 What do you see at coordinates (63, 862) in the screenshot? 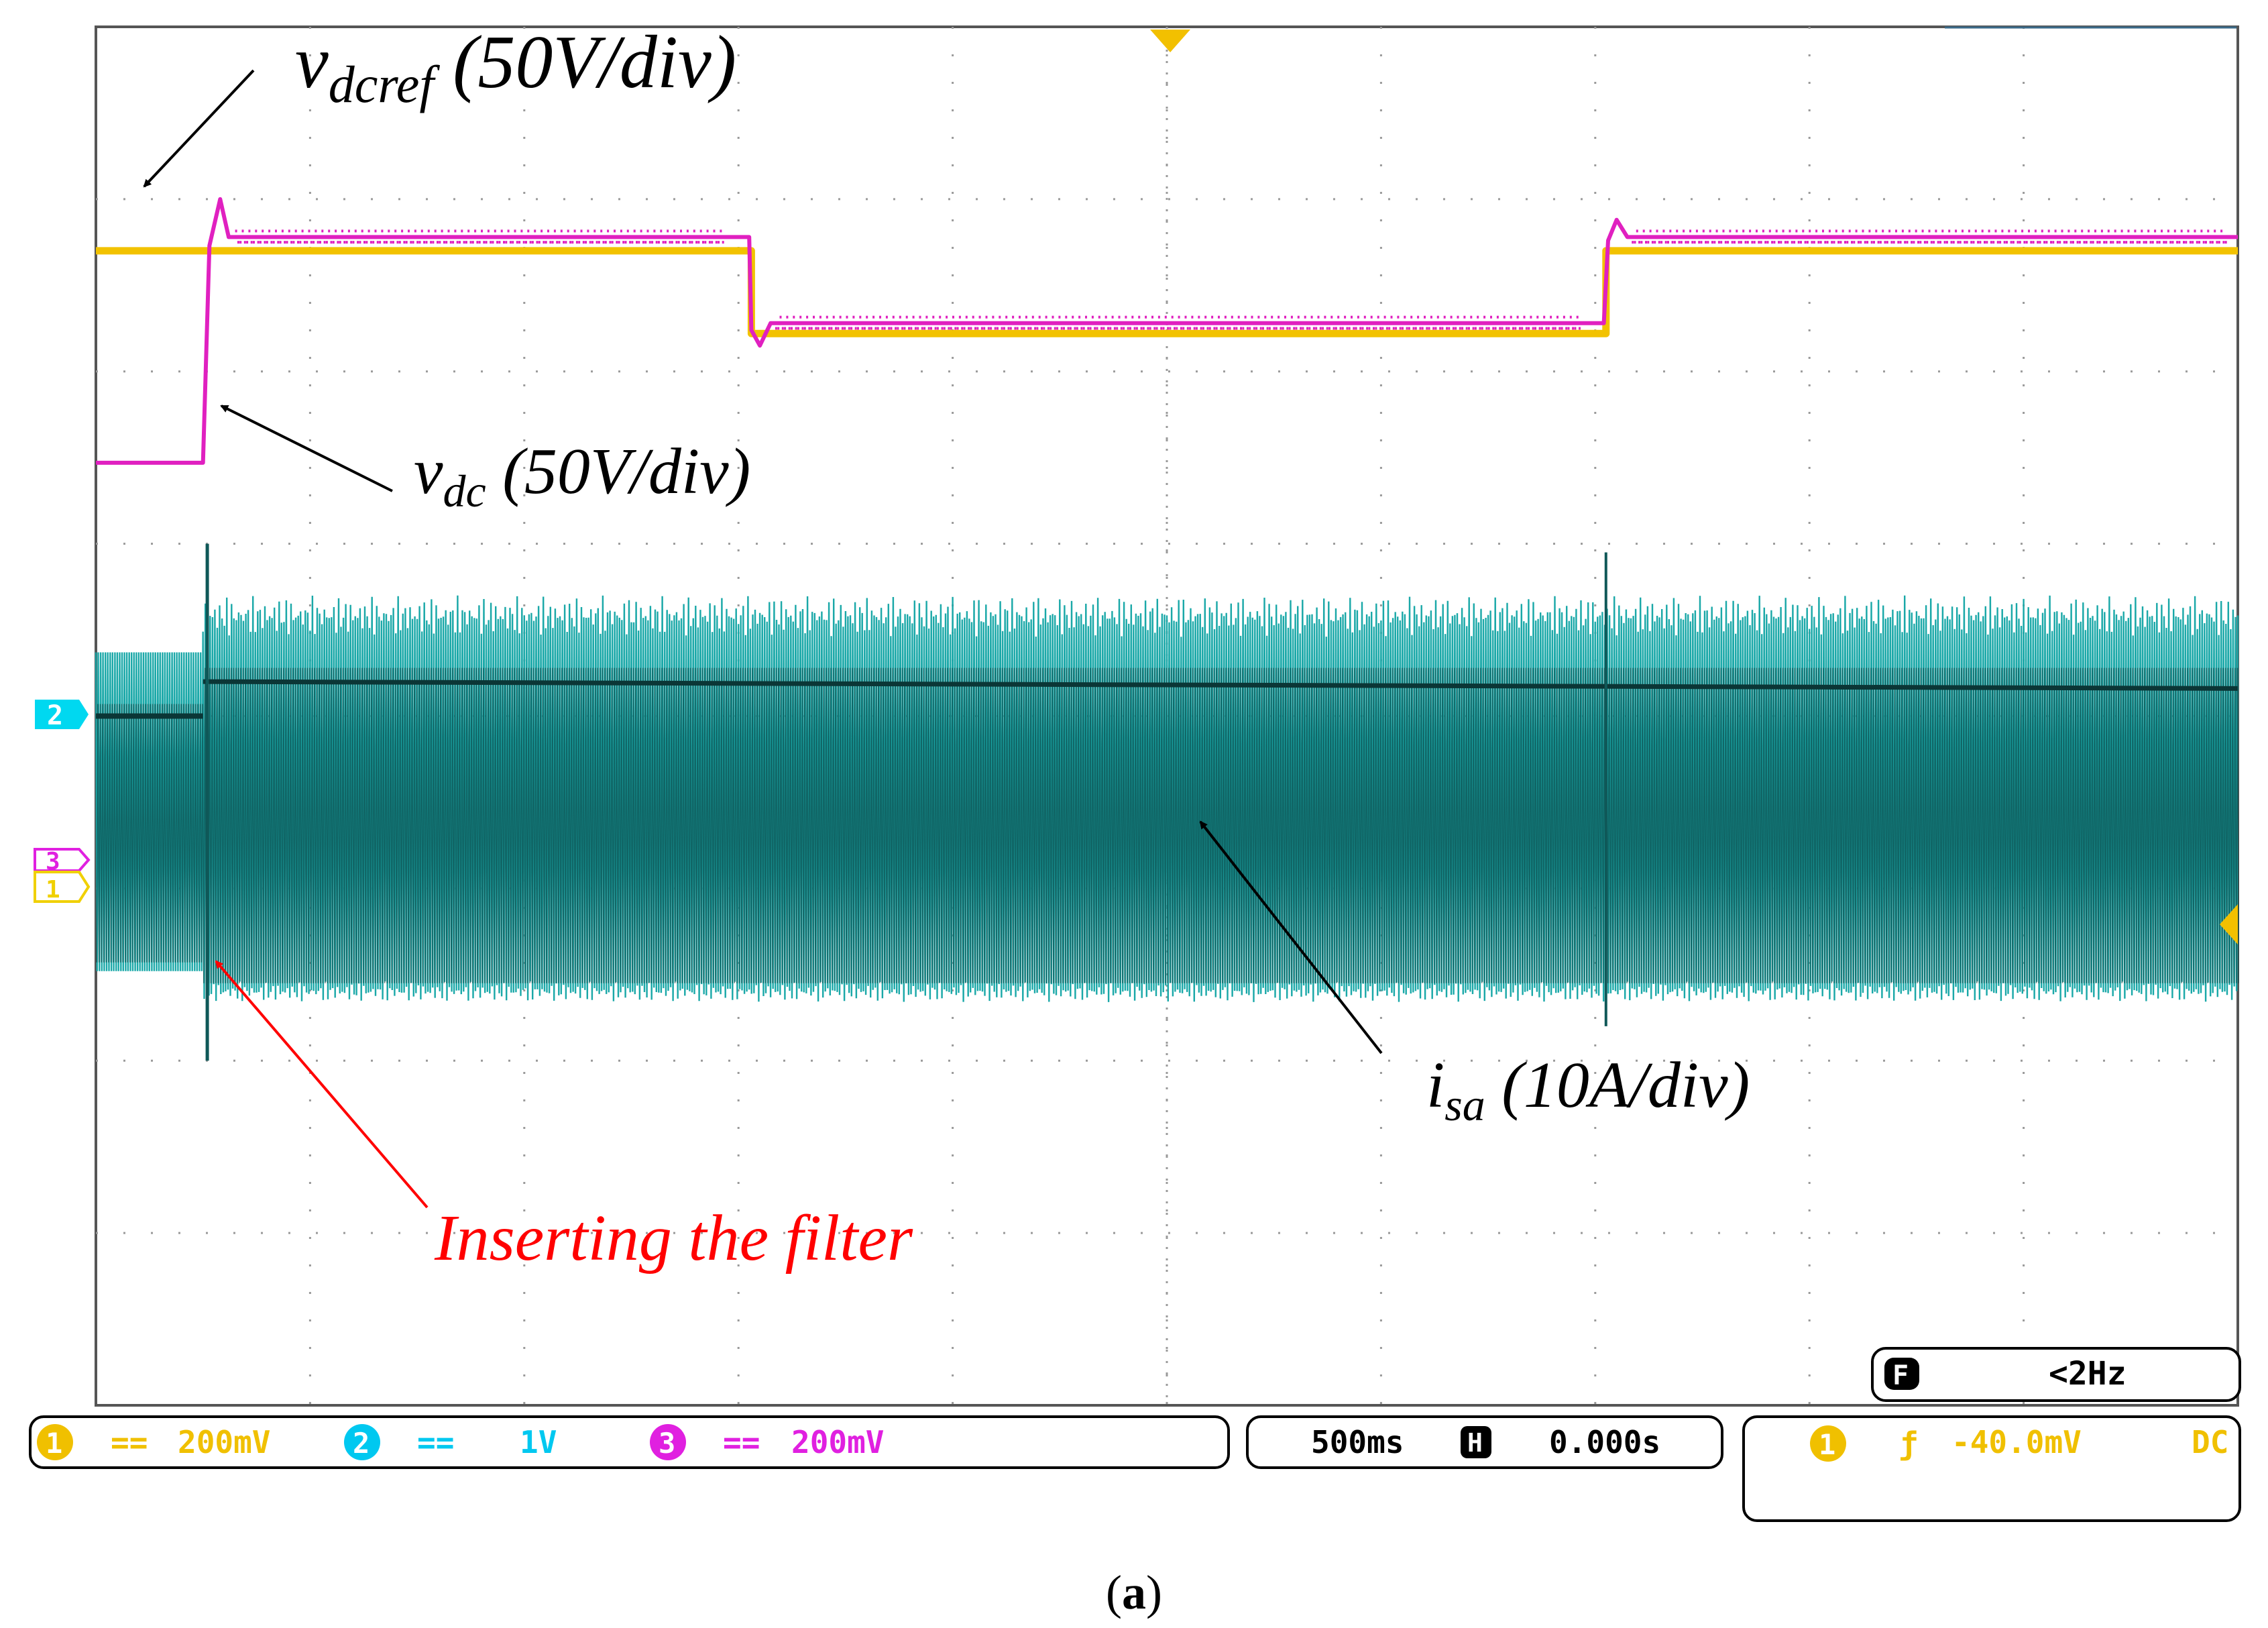
I see `channel-3-marker: 3` at bounding box center [63, 862].